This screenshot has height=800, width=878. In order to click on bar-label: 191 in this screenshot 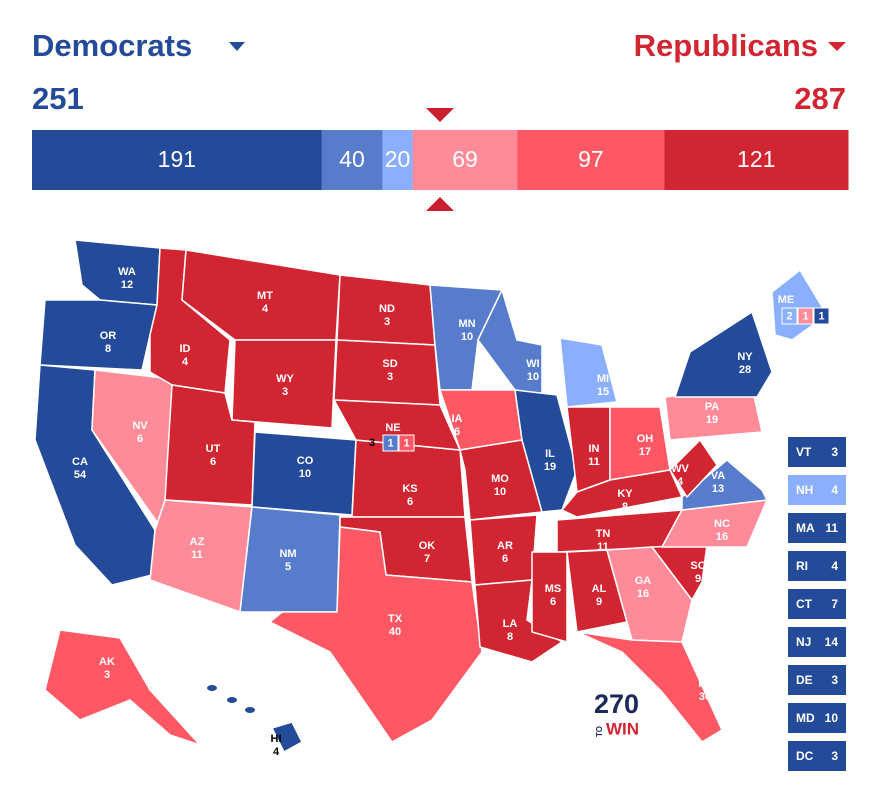, I will do `click(177, 159)`.